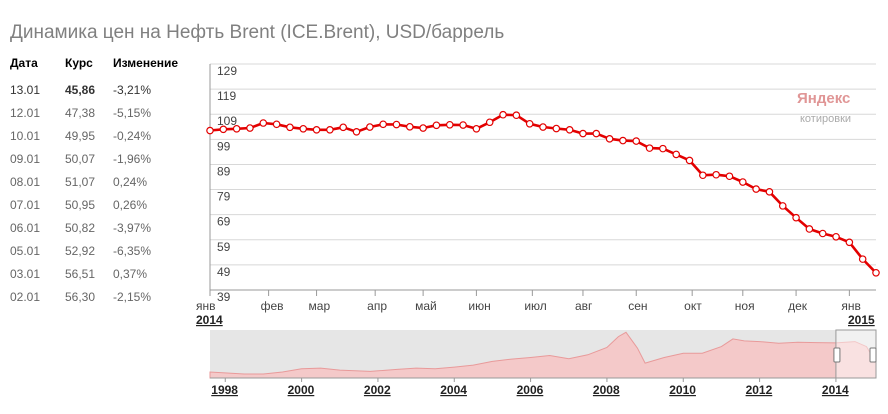  I want to click on year-label: 2015, so click(861, 320).